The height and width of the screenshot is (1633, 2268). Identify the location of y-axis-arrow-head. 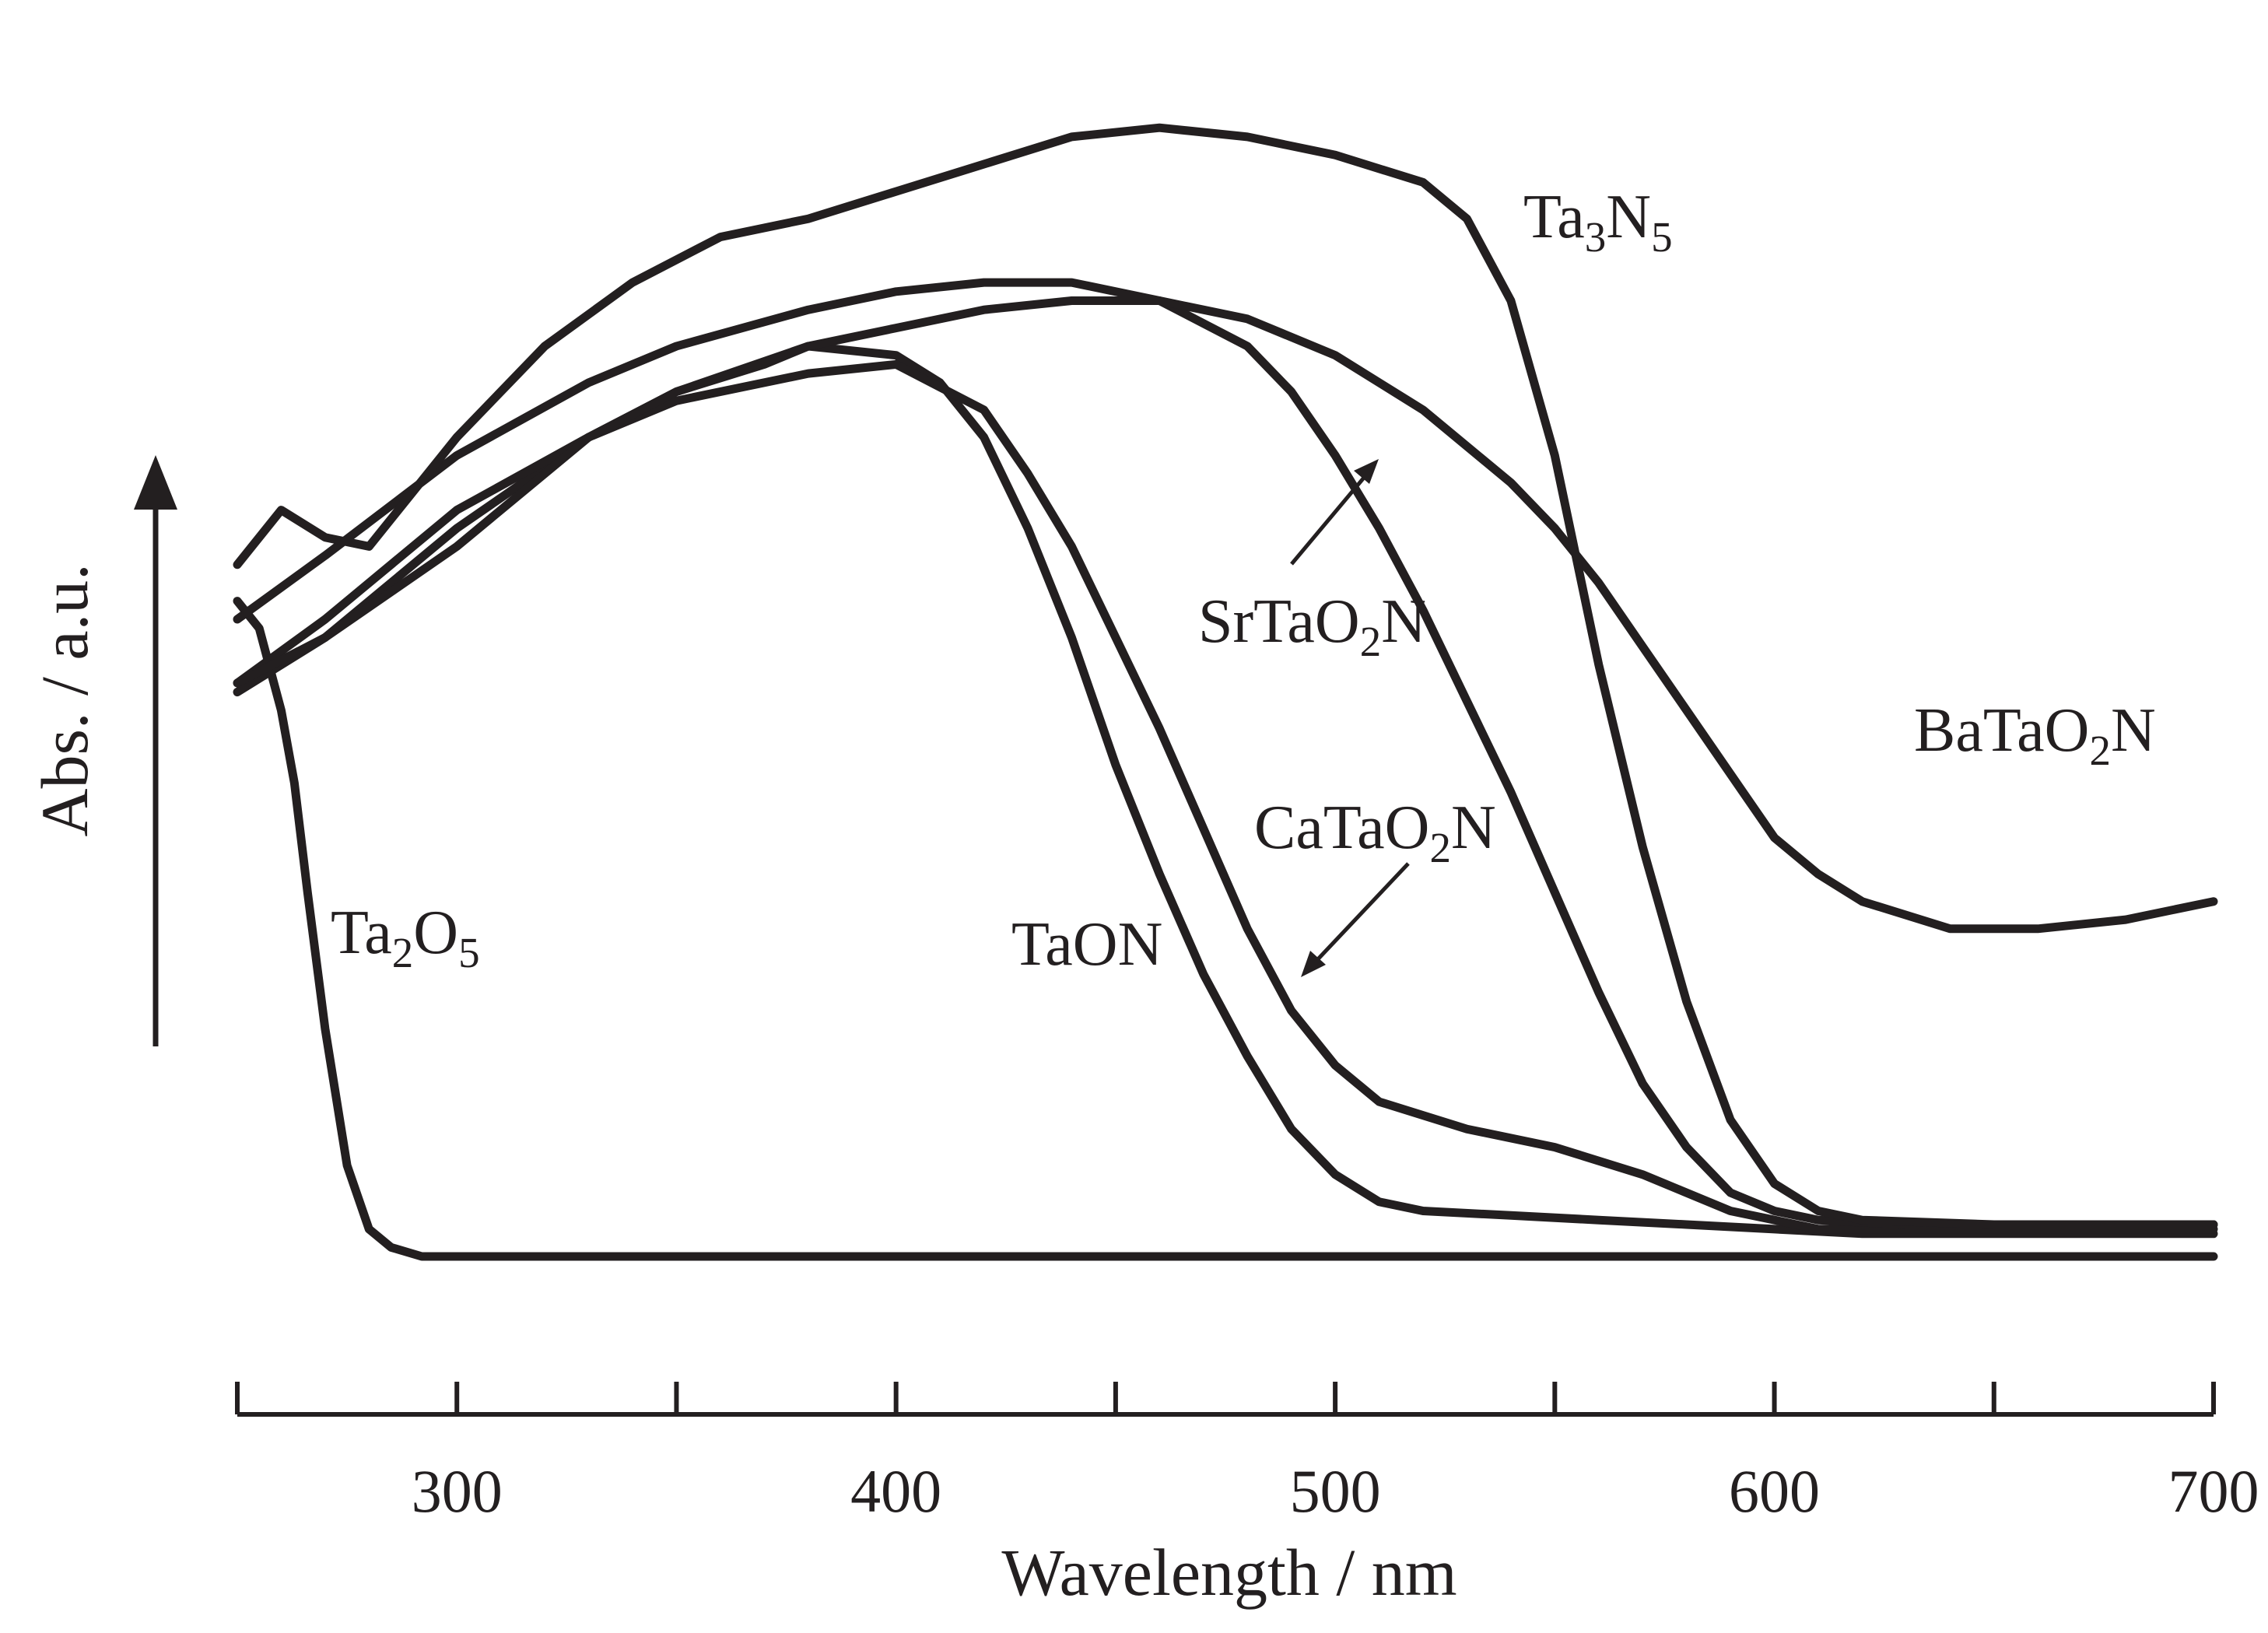
(155, 482).